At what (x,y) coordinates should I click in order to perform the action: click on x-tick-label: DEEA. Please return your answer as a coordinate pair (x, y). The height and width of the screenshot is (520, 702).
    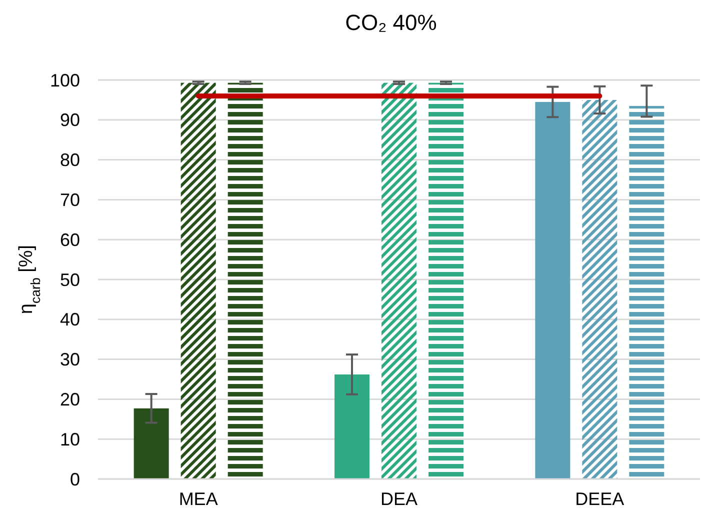
    Looking at the image, I should click on (599, 499).